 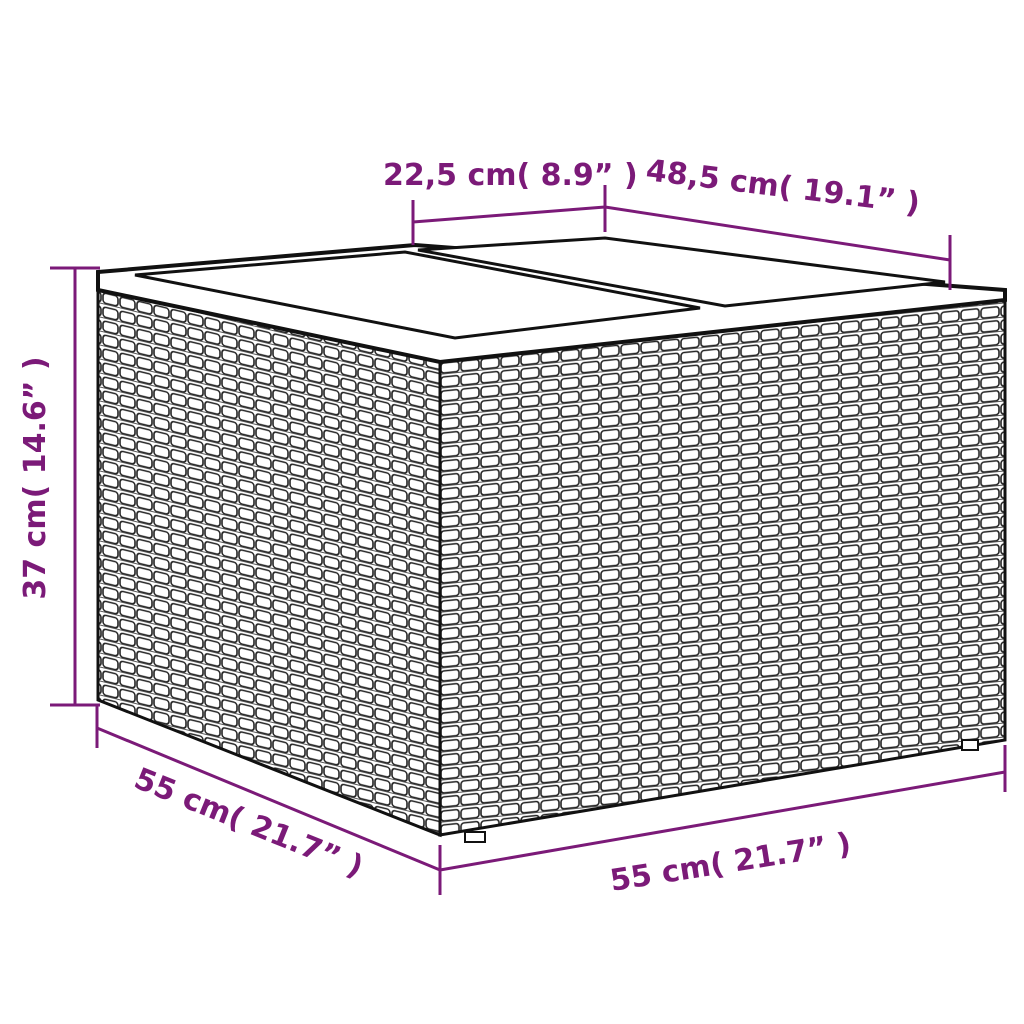 I want to click on height-label: 37 cm( 14.6” ), so click(x=35, y=477).